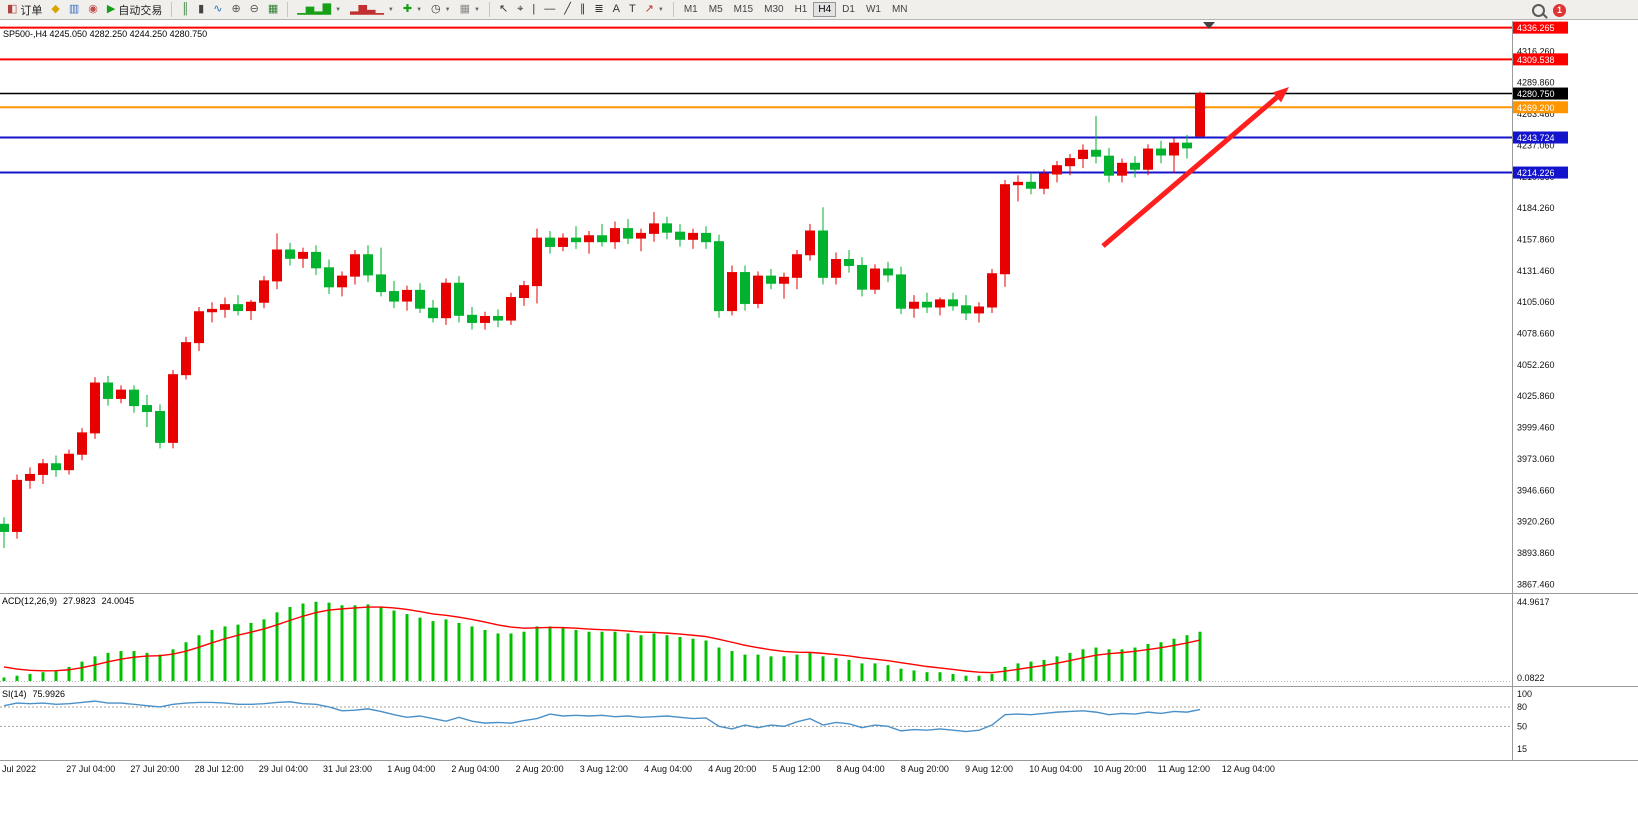  I want to click on timeframe-M30: M30, so click(774, 9).